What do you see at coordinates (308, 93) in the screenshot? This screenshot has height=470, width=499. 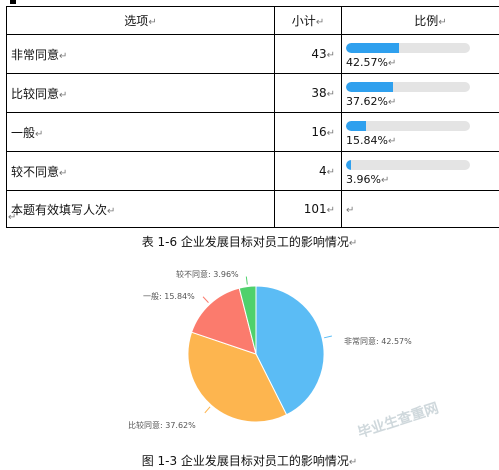 I see `row-count: 38↵` at bounding box center [308, 93].